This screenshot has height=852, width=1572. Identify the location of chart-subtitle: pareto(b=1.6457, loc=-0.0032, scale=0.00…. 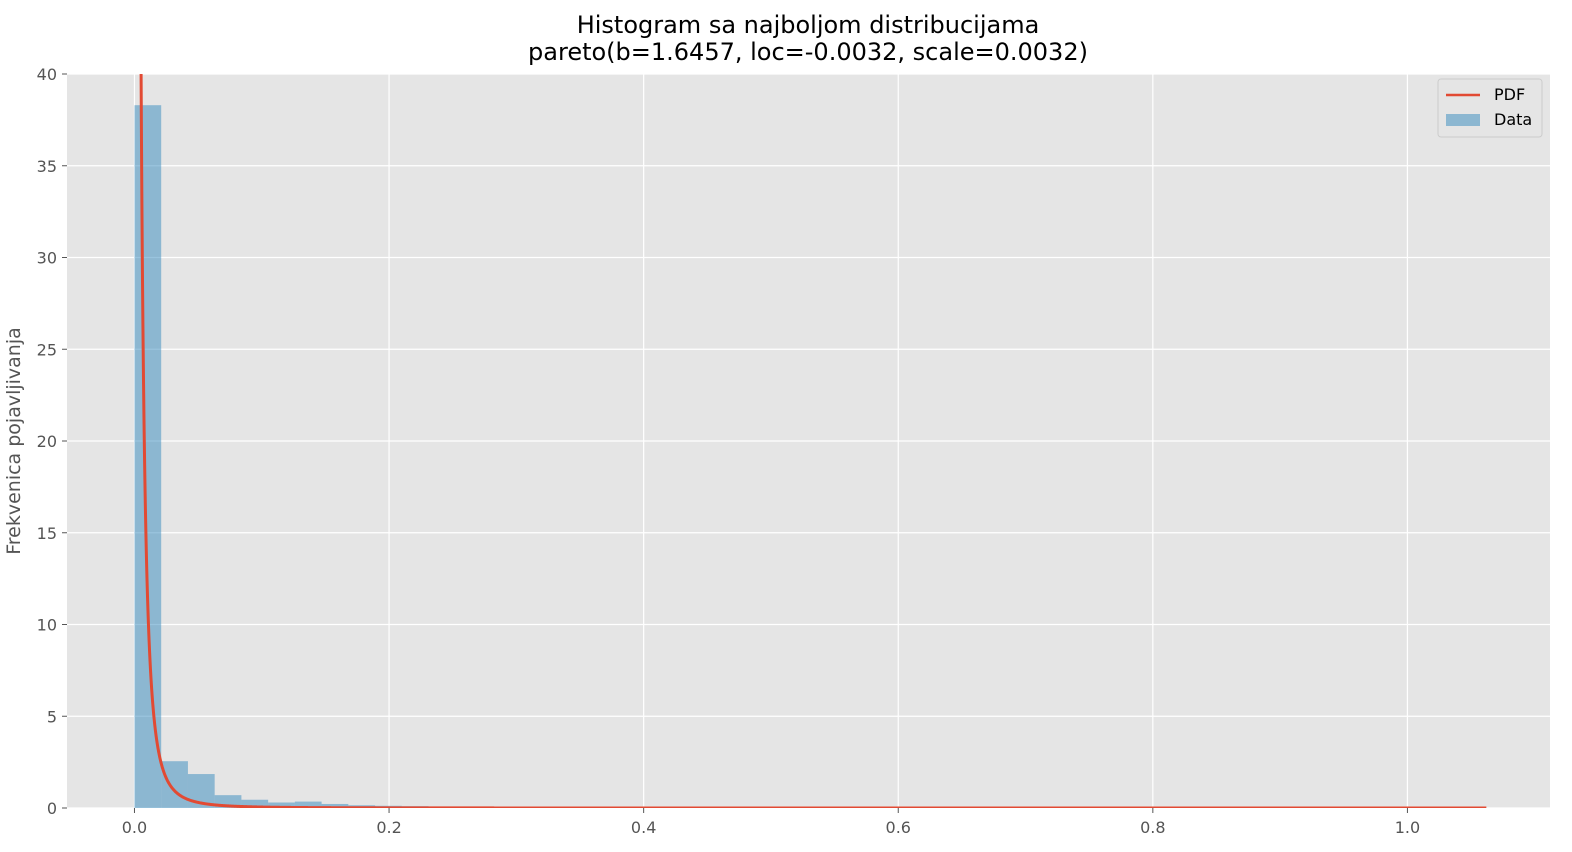
(808, 52).